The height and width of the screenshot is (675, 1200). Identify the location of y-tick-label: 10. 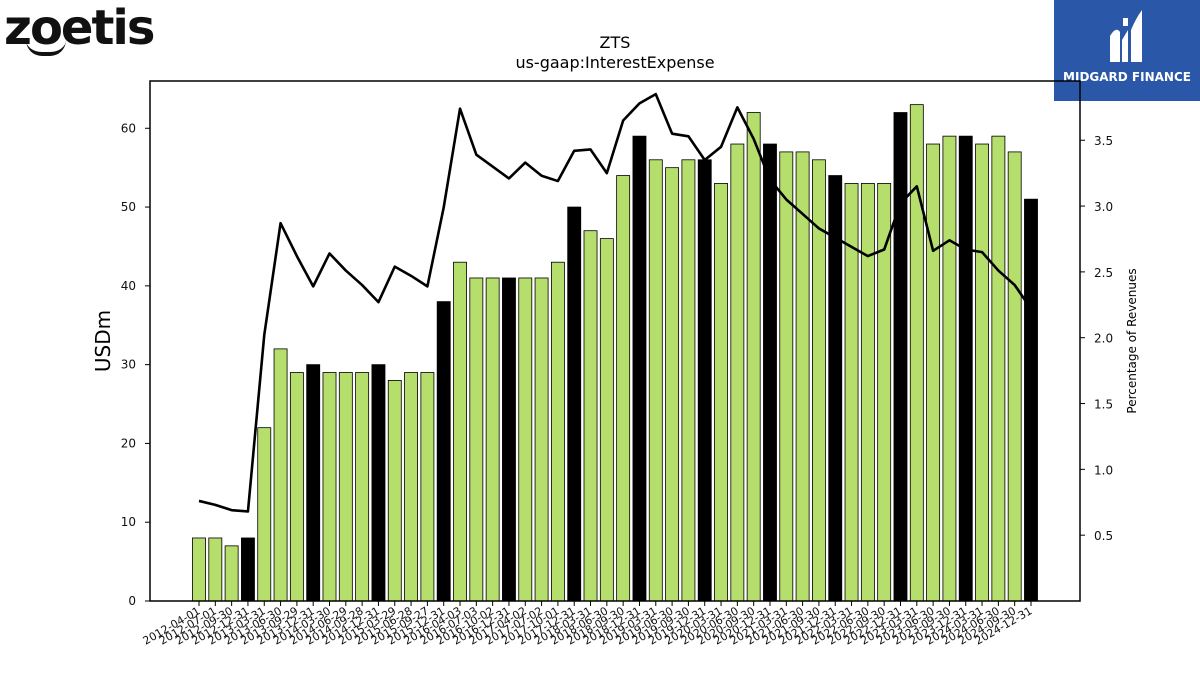
(128, 522).